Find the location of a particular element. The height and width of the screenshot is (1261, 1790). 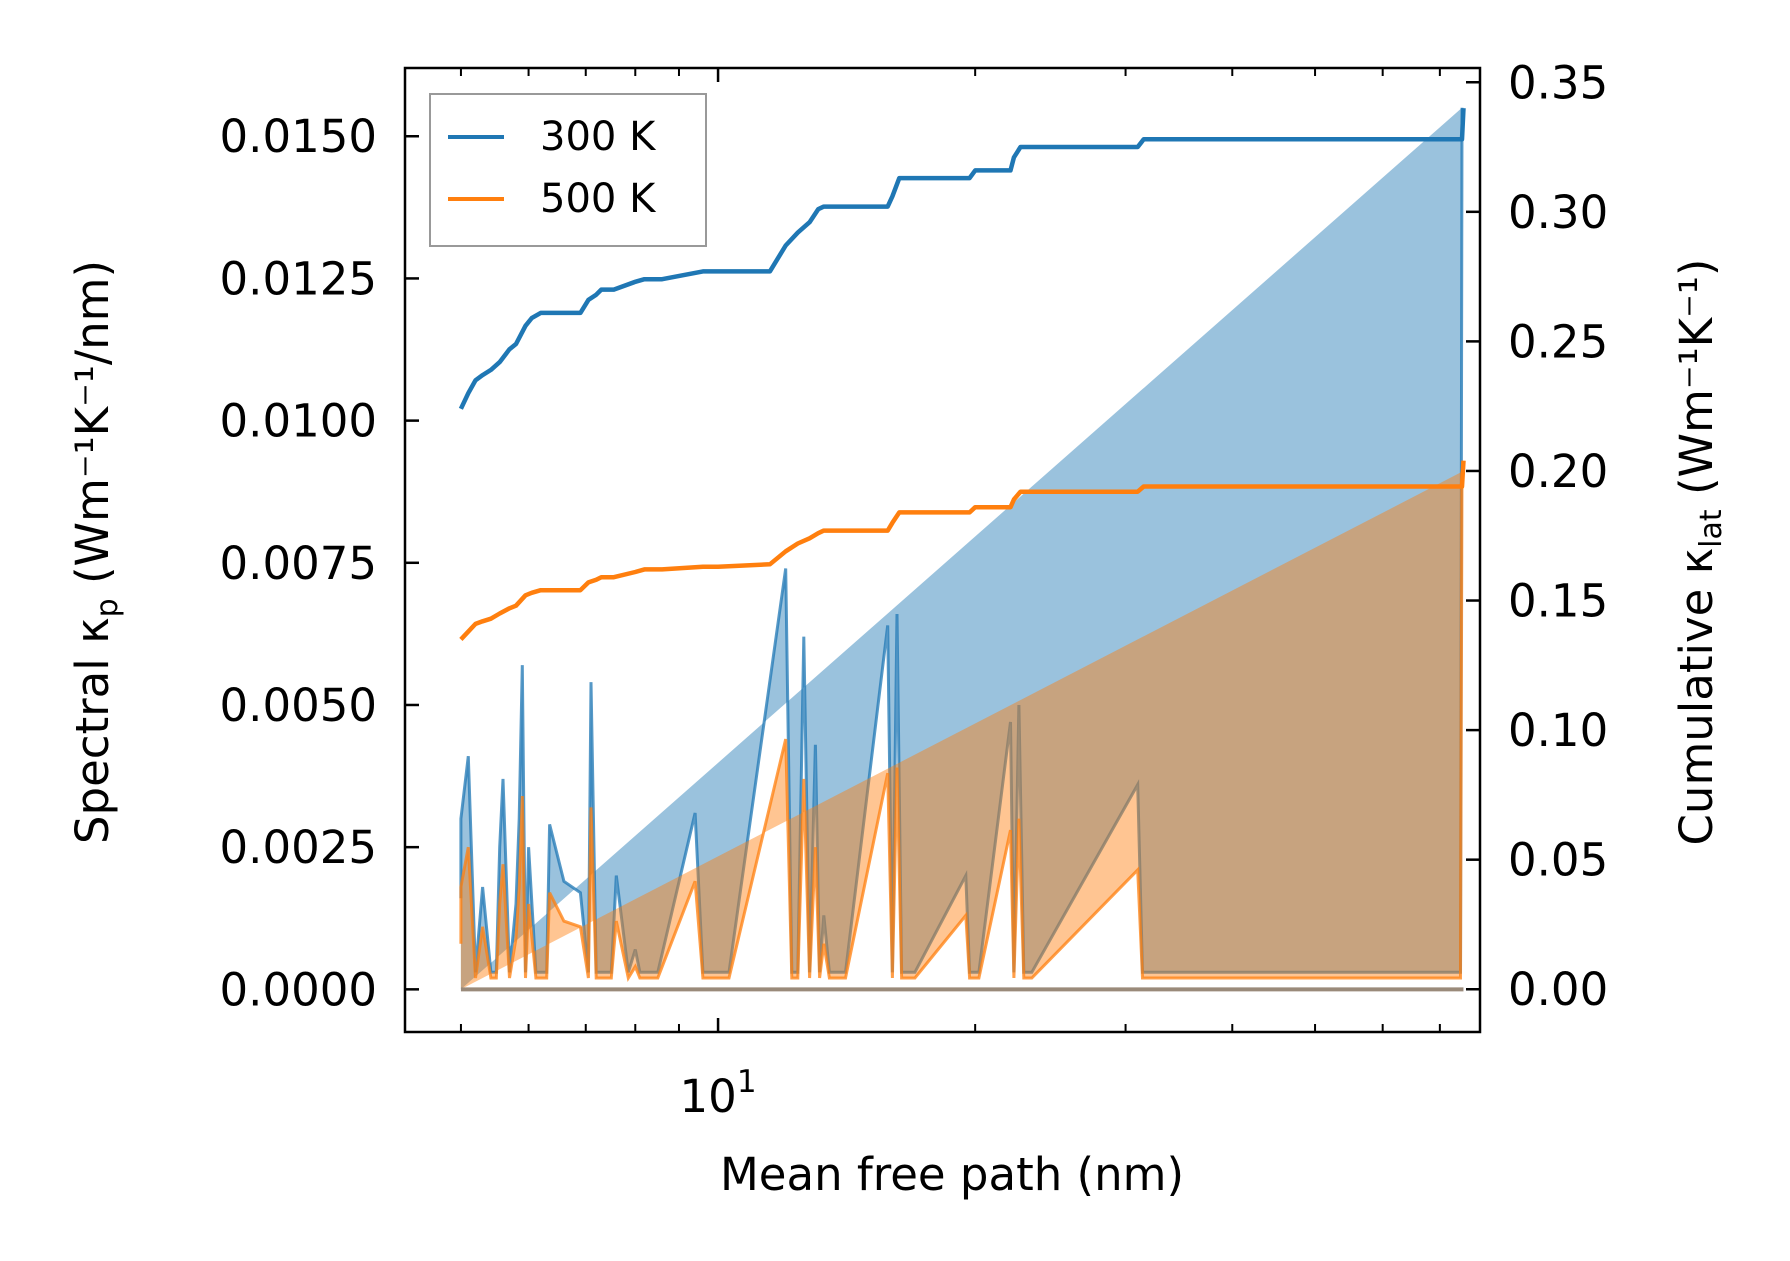

legend-label-500k: 500 K is located at coordinates (598, 199).